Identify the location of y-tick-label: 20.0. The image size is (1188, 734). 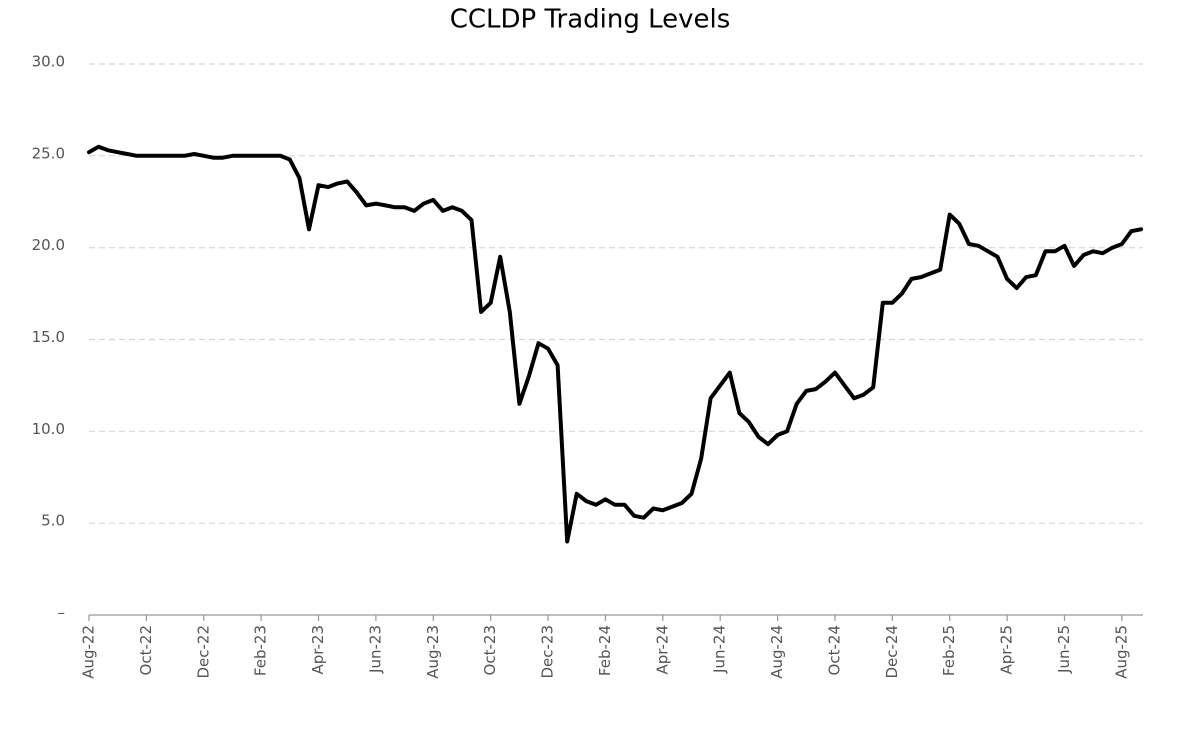
(48, 245).